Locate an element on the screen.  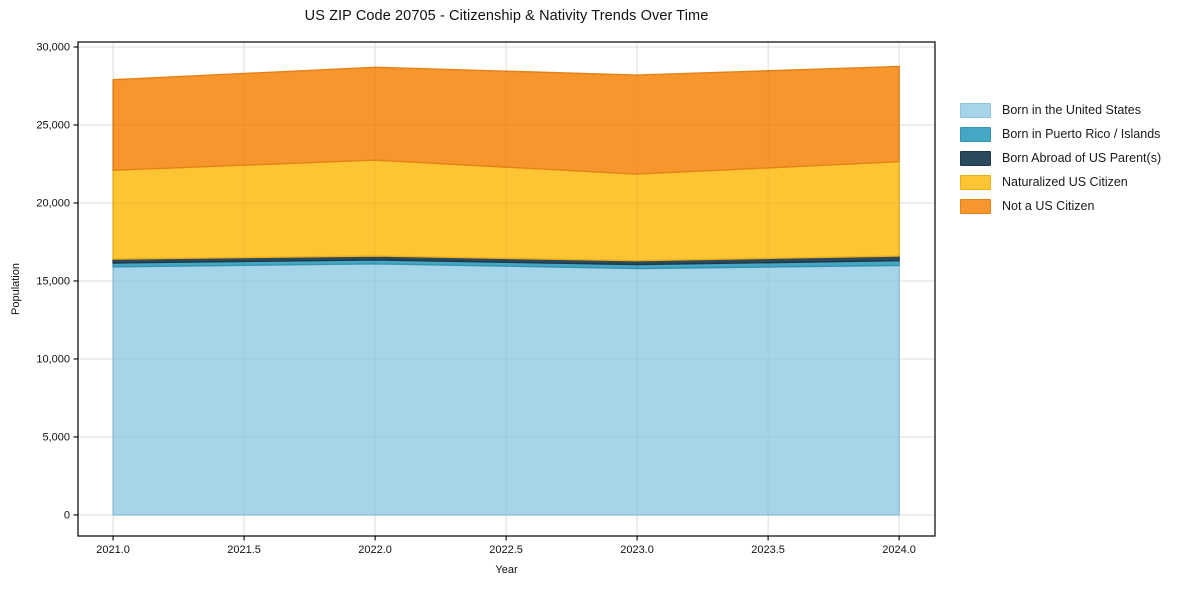
legend-label: Born in the United States is located at coordinates (1071, 110).